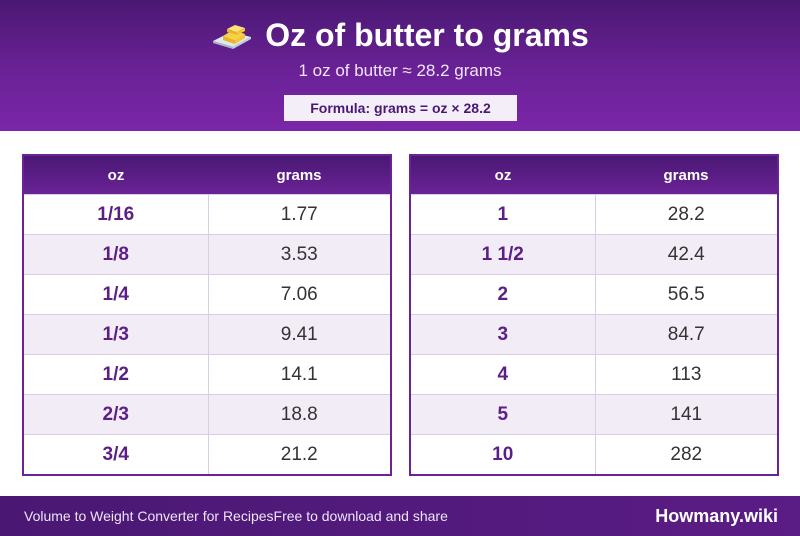 The width and height of the screenshot is (800, 536). I want to click on table-row: 1/3 9.41, so click(207, 334).